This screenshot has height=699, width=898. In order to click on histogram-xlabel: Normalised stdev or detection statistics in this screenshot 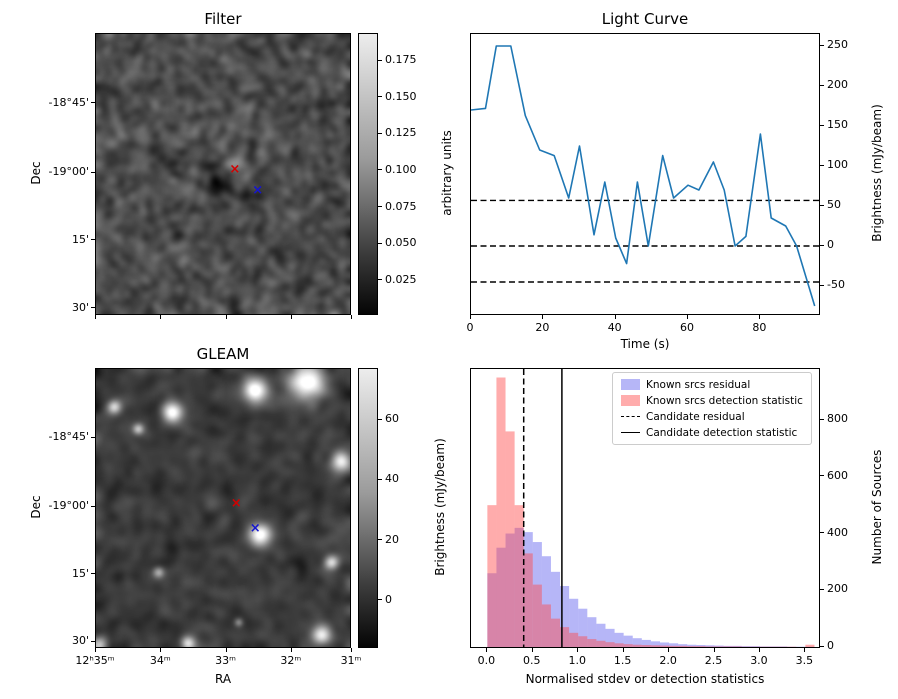, I will do `click(645, 679)`.